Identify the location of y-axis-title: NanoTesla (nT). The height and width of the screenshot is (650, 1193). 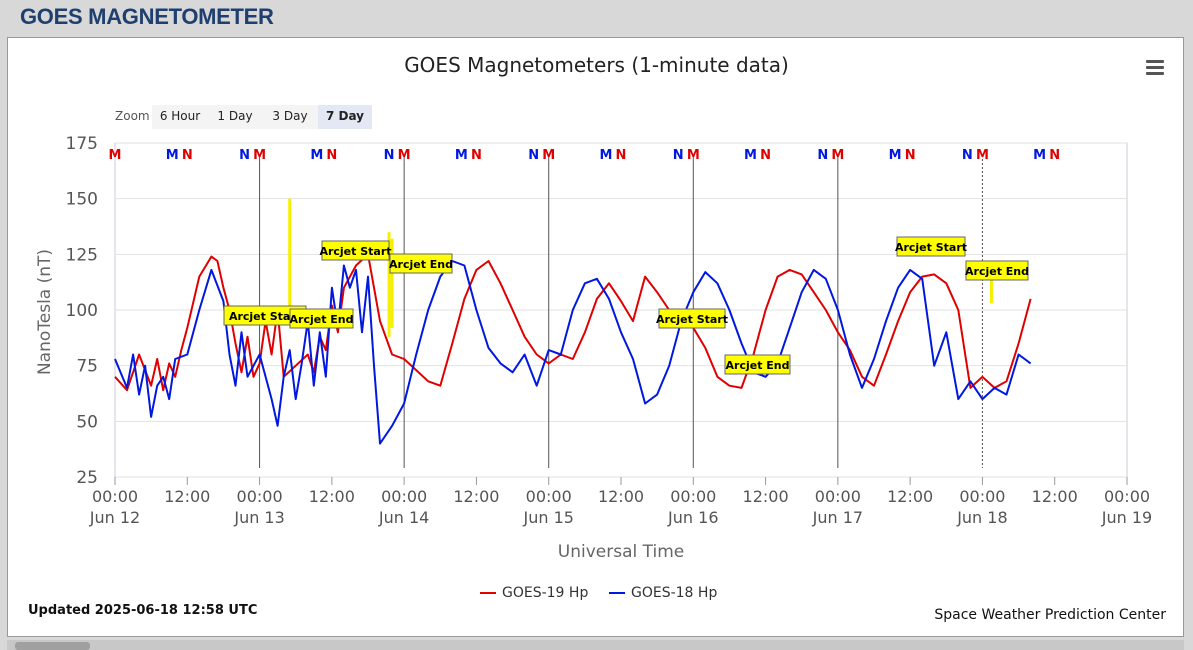
(45, 312).